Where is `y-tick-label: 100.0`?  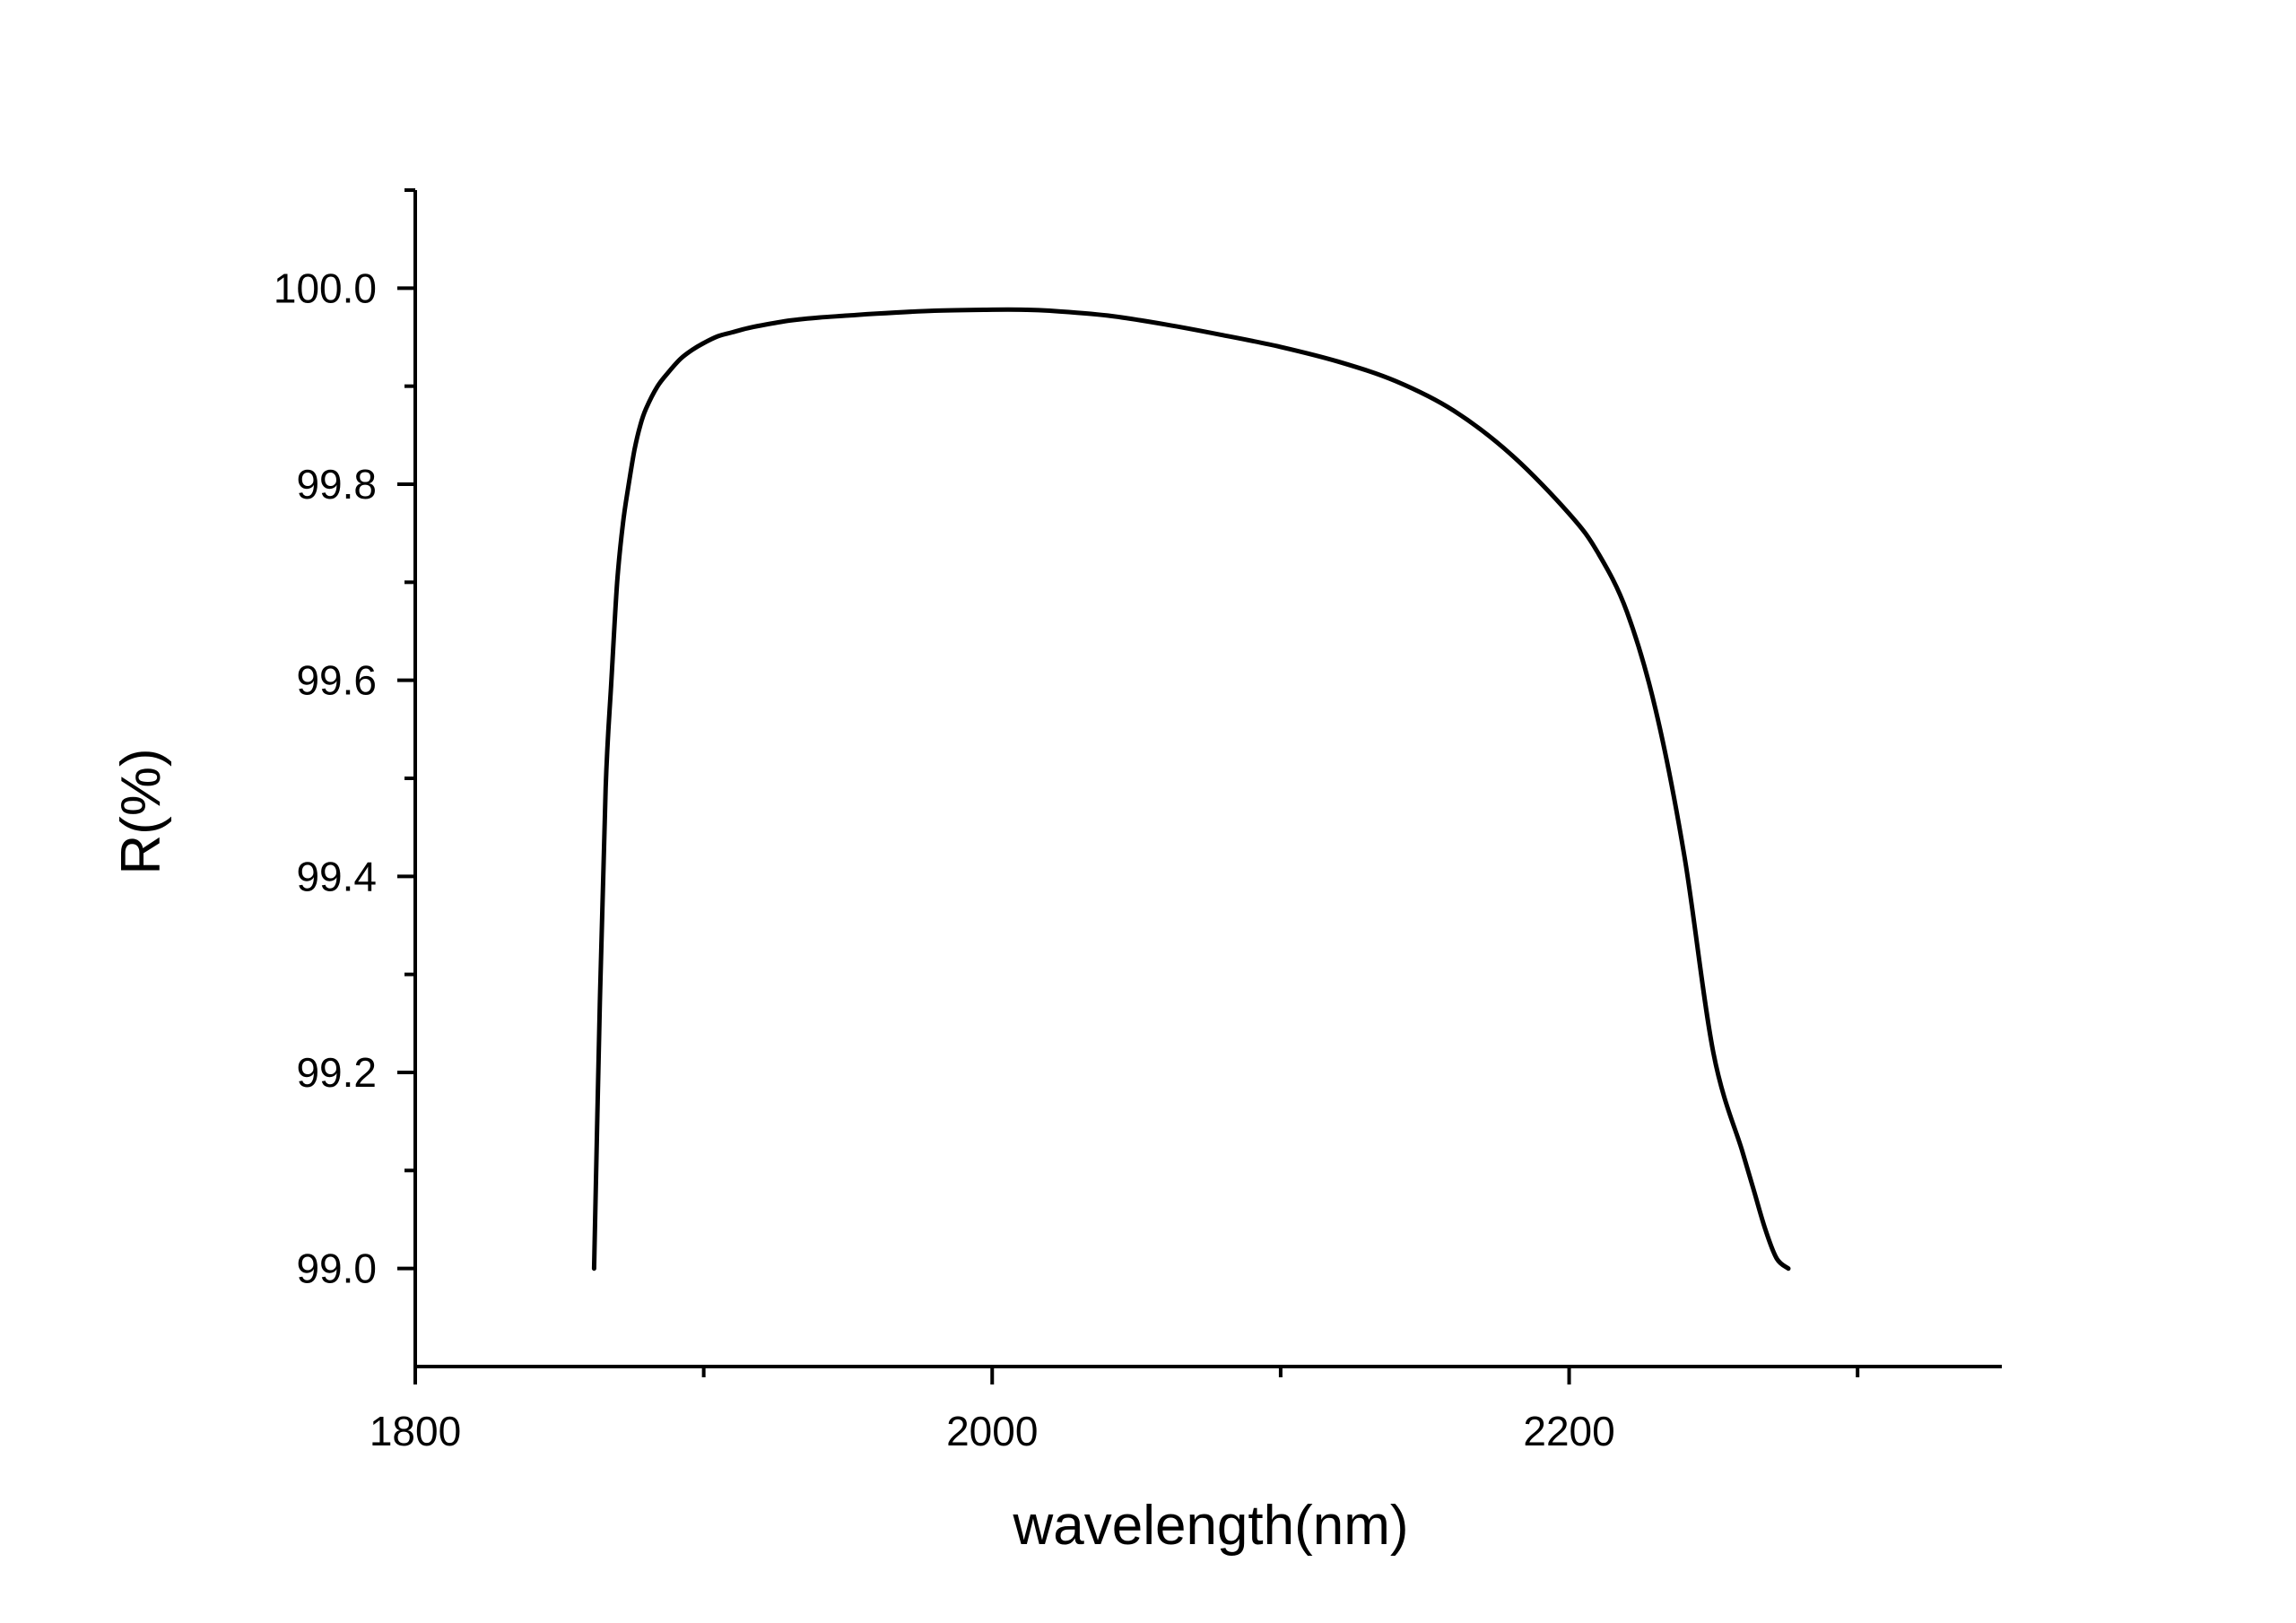
y-tick-label: 100.0 is located at coordinates (325, 288).